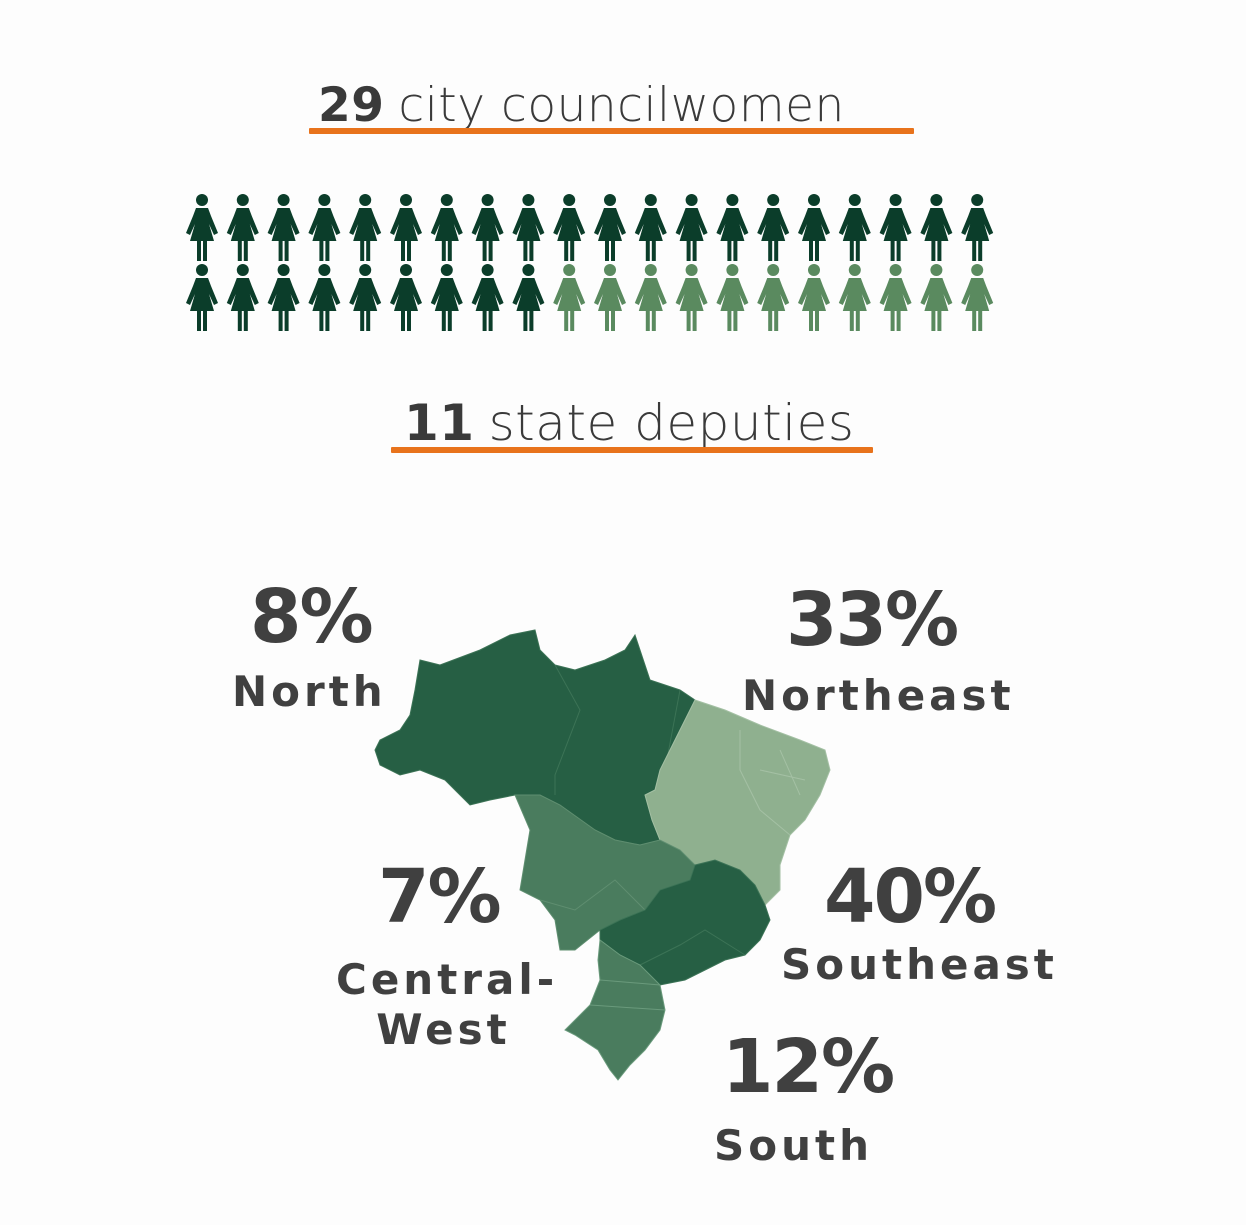 The height and width of the screenshot is (1225, 1246). What do you see at coordinates (793, 1145) in the screenshot?
I see `south-label: South` at bounding box center [793, 1145].